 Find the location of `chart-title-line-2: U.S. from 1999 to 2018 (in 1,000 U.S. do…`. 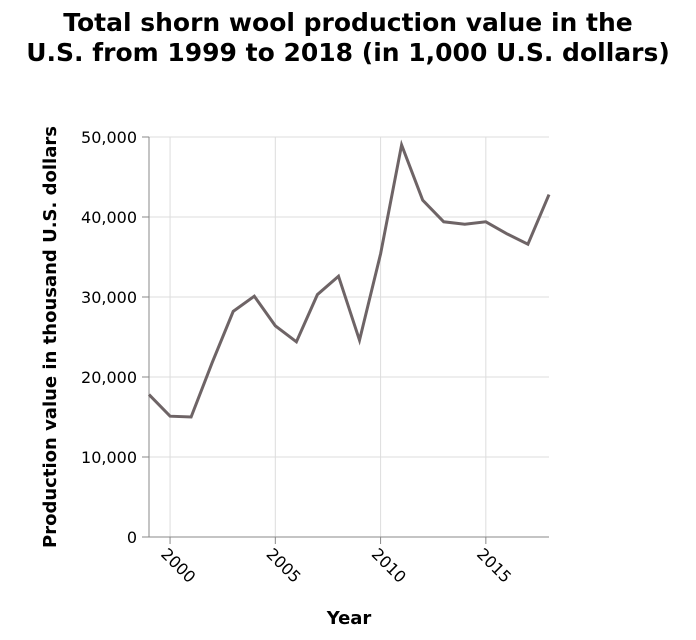

chart-title-line-2: U.S. from 1999 to 2018 (in 1,000 U.S. do… is located at coordinates (348, 52).